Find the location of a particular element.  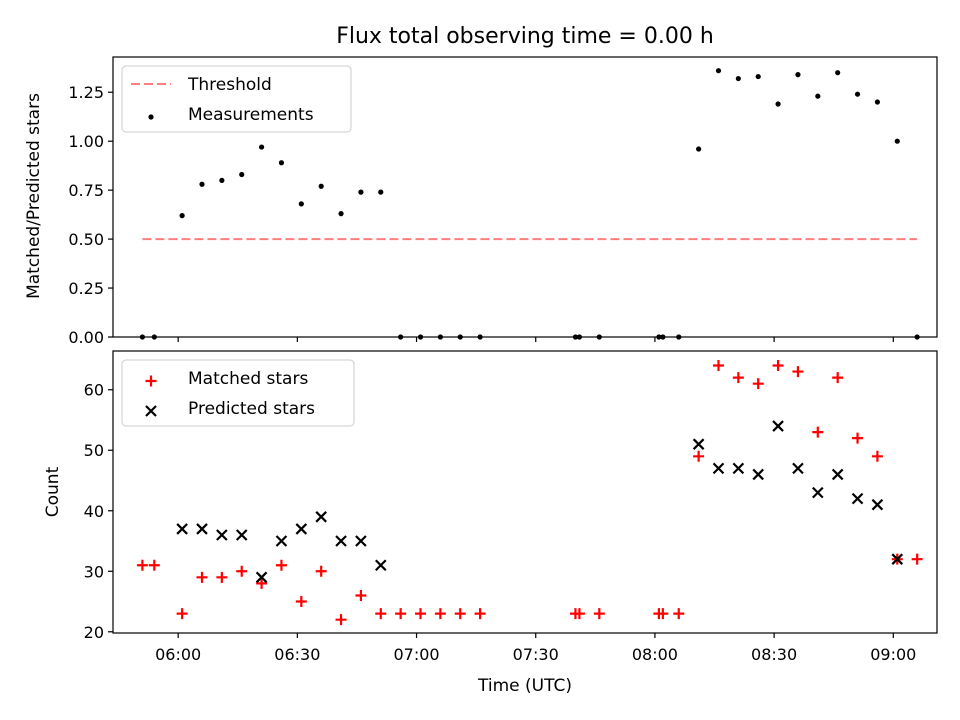

y-tick-label: 40 is located at coordinates (94, 511).